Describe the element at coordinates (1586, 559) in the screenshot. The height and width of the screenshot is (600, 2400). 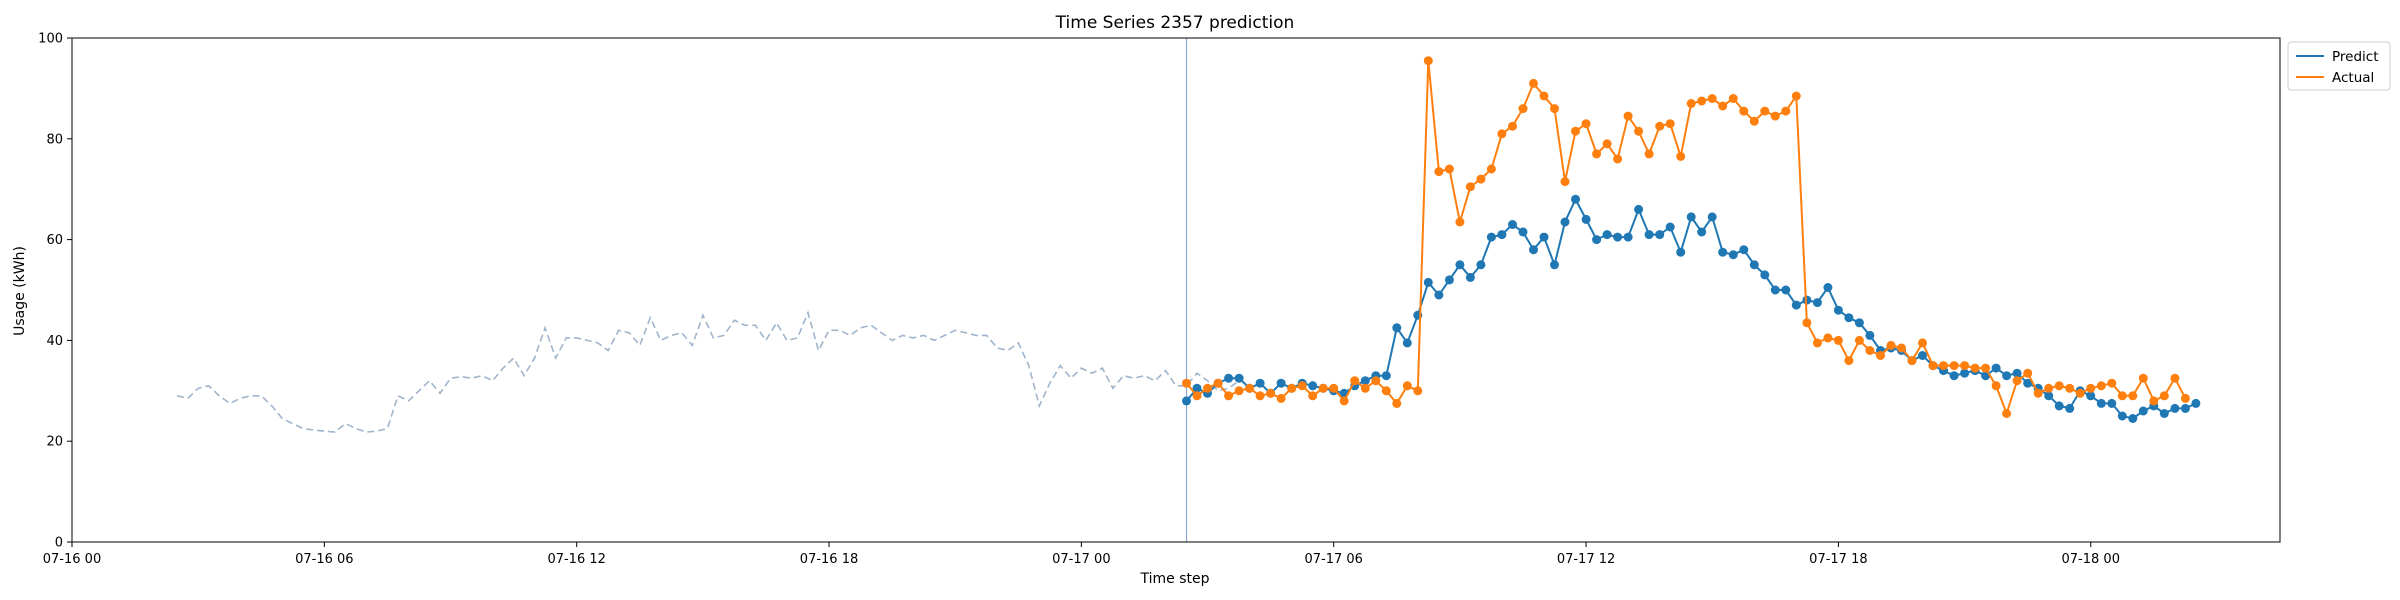
I see `x-tick-label: 07-17 12` at that location.